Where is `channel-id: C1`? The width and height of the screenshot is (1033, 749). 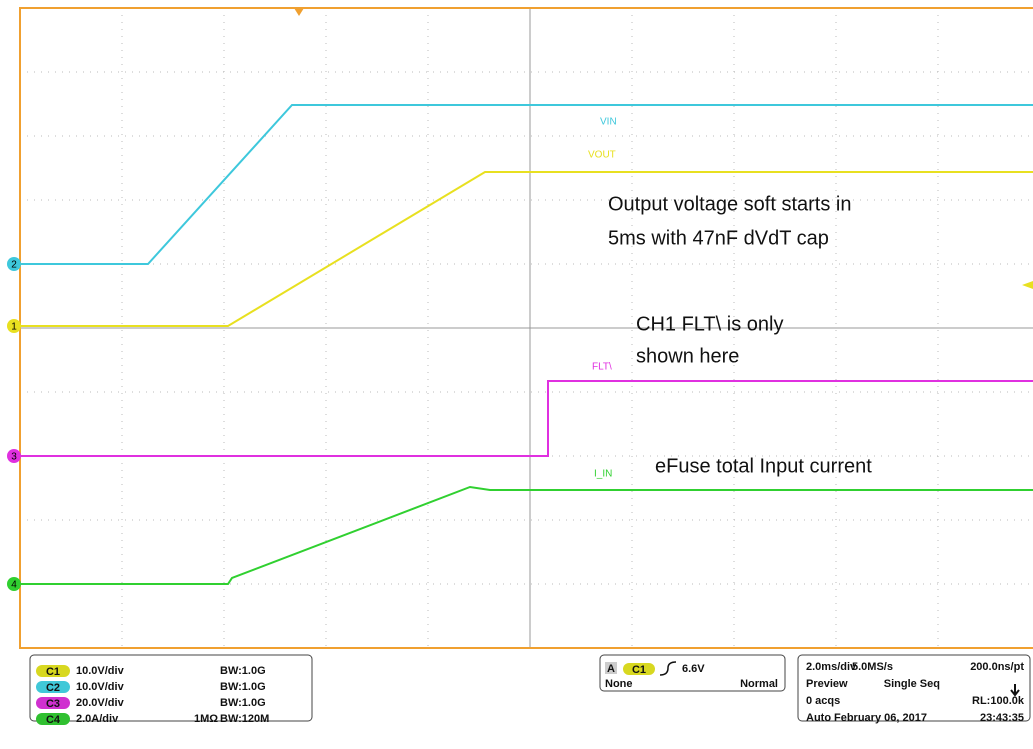
channel-id: C1 is located at coordinates (53, 672).